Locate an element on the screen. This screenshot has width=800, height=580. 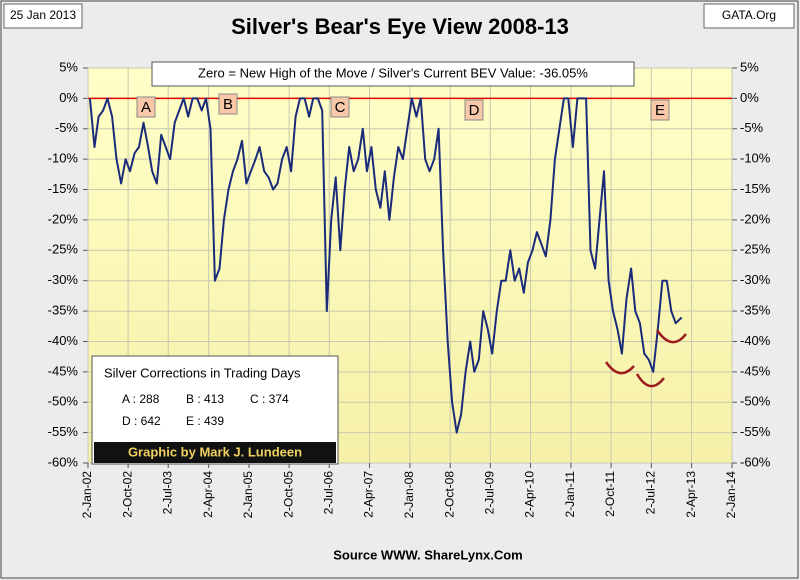
date-label: 25 Jan 2013 is located at coordinates (43, 15).